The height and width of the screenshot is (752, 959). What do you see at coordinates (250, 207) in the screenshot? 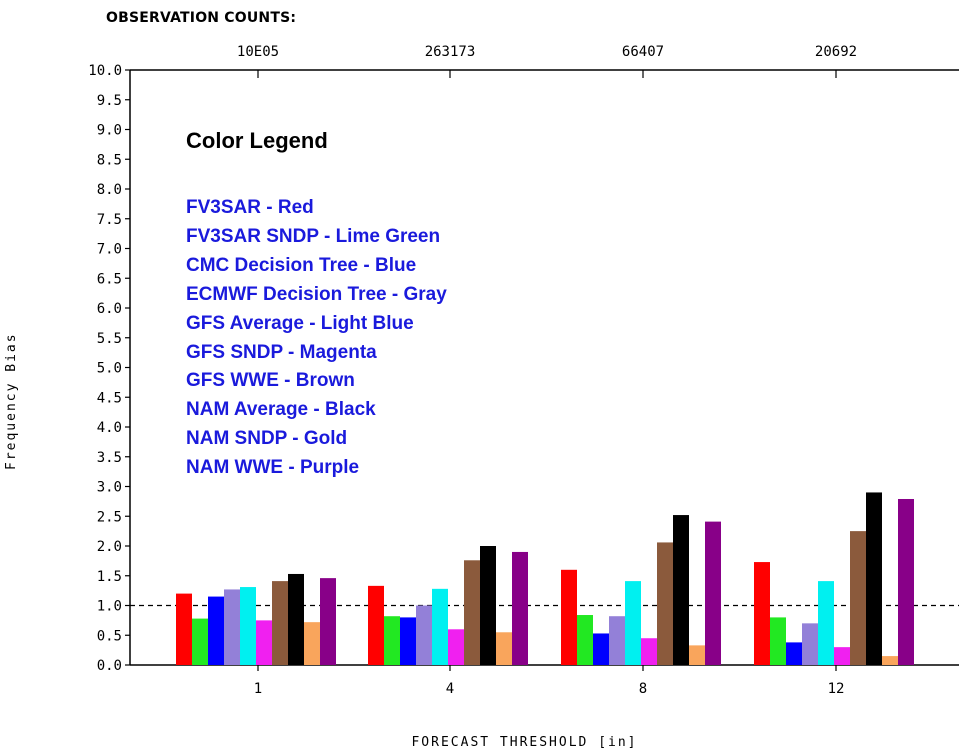
I see `legend-item: FV3SAR - Red` at bounding box center [250, 207].